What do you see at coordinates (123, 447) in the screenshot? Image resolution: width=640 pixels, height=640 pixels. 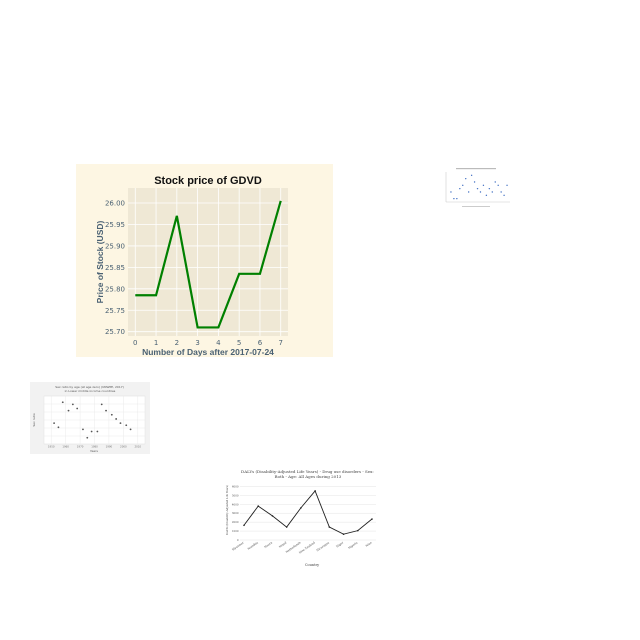 I see `x-tick-label: 2000` at bounding box center [123, 447].